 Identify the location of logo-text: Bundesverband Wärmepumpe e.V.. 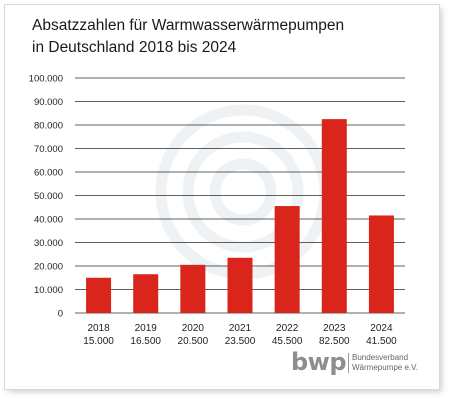
(397, 363).